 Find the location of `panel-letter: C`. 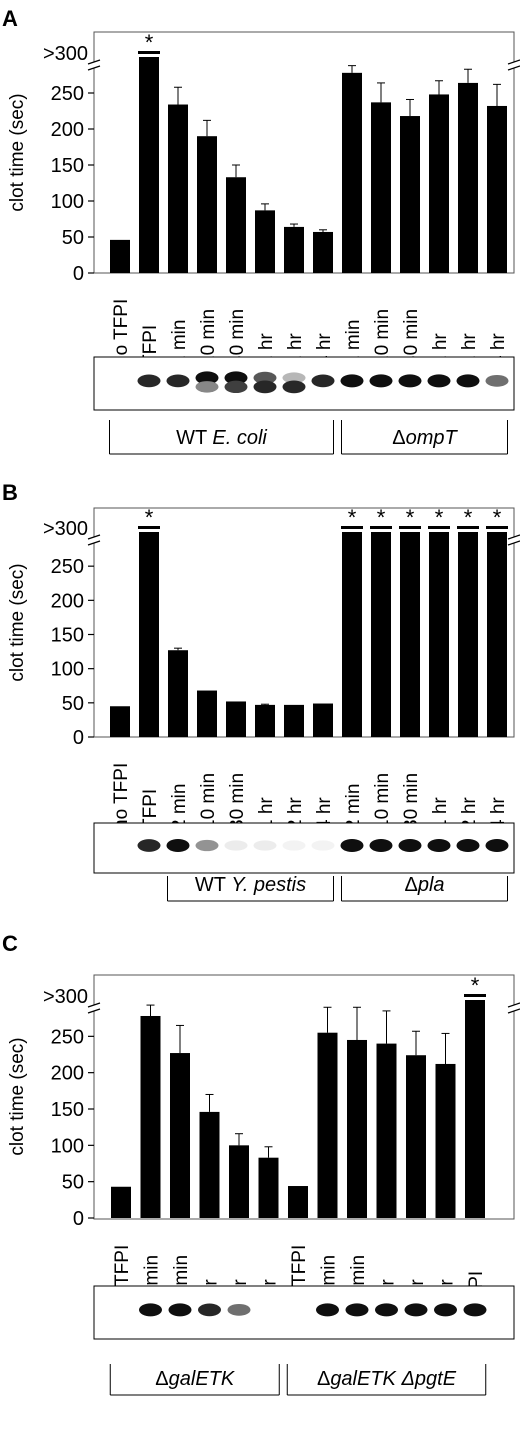

panel-letter: C is located at coordinates (10, 943).